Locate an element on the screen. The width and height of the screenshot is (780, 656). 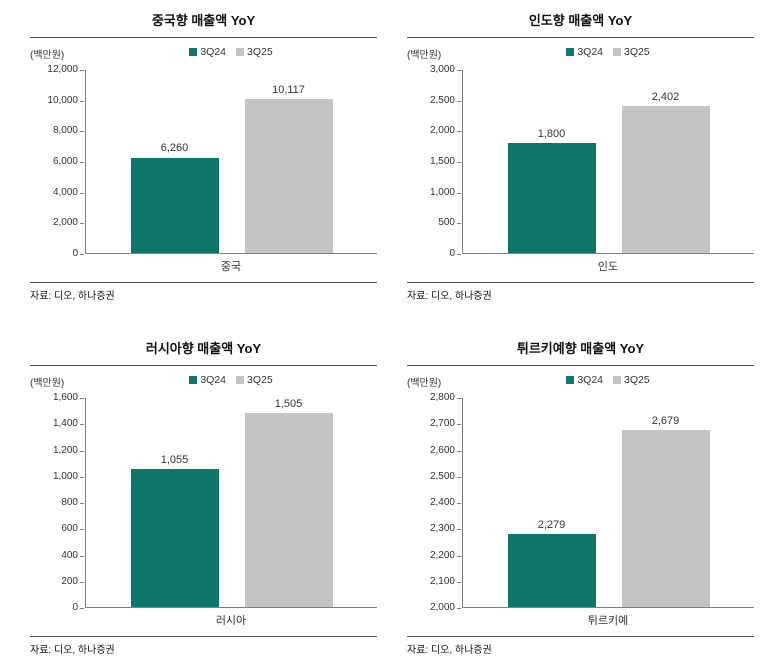
plot-area: 1,055 1,505 is located at coordinates (231, 503).